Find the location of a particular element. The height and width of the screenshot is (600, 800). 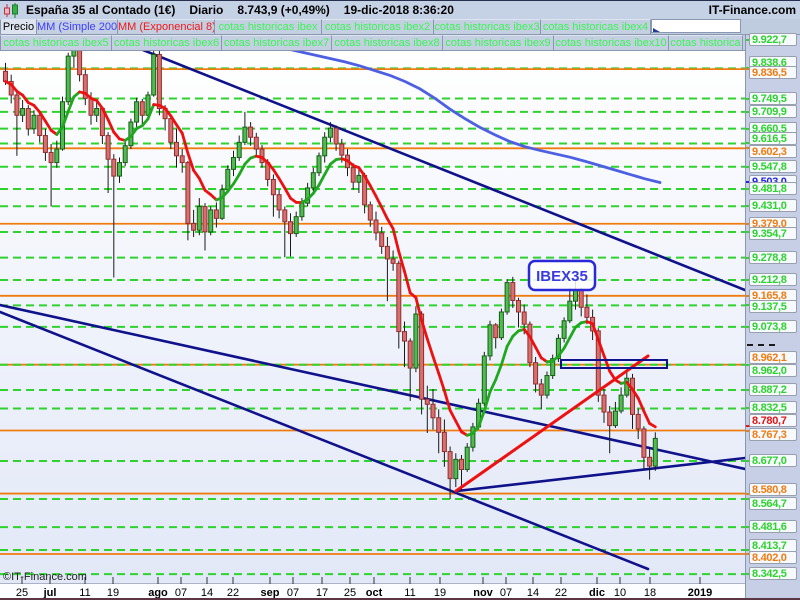

price-label-95478: 9.547,8 is located at coordinates (773, 166).